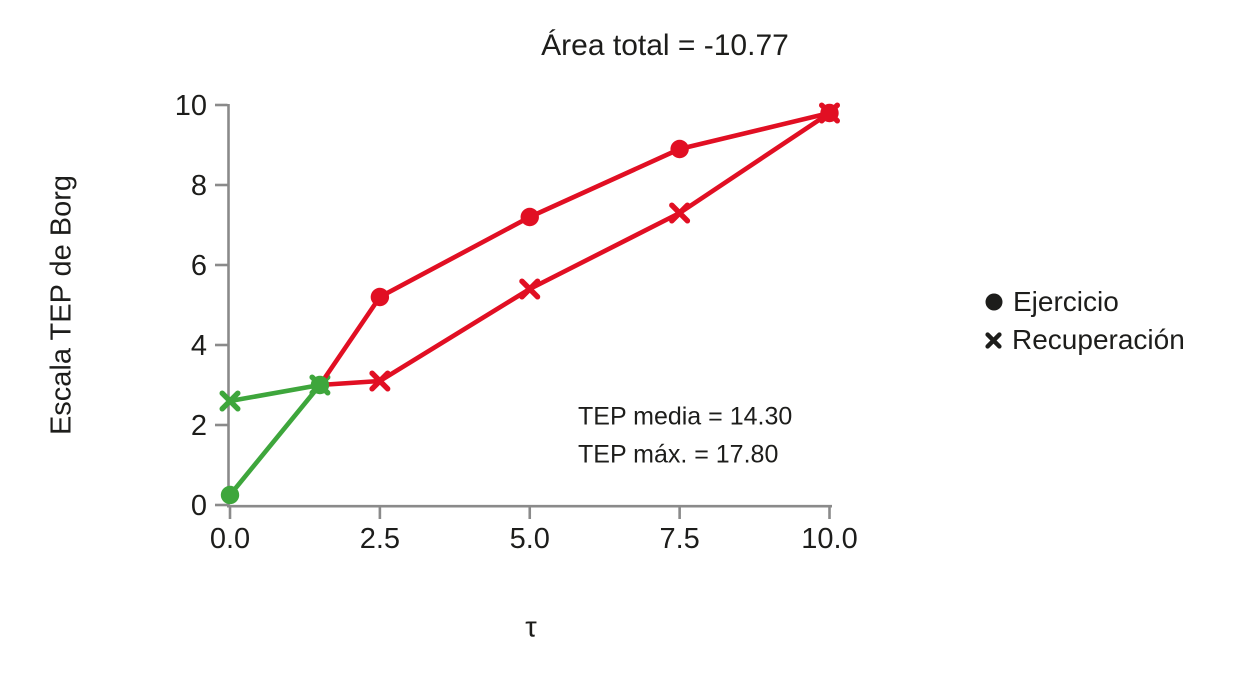  I want to click on y-tick-label: 8, so click(199, 186).